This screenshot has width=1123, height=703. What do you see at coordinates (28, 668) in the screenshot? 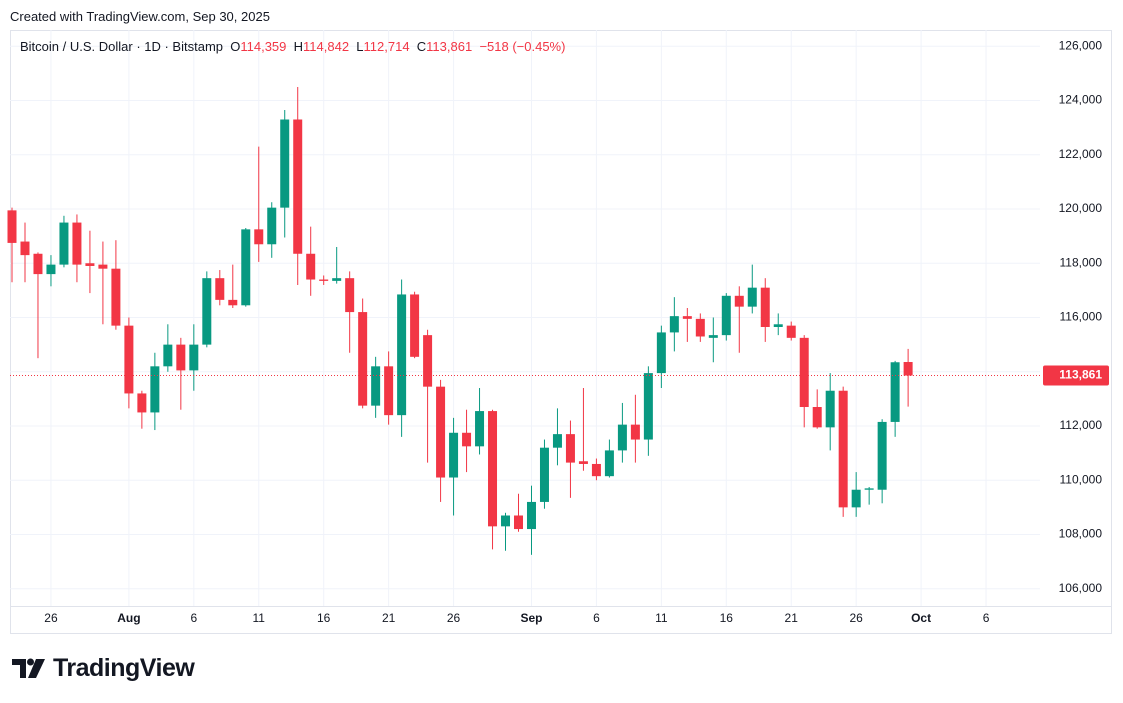
I see `logo` at bounding box center [28, 668].